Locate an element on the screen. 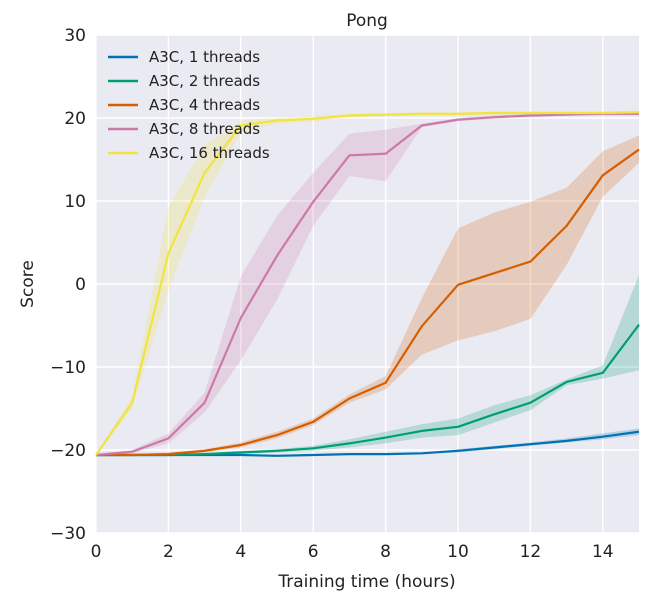 This screenshot has width=646, height=598. x-tick-labels: 0 2 4 6 8 10 12 14 is located at coordinates (352, 552).